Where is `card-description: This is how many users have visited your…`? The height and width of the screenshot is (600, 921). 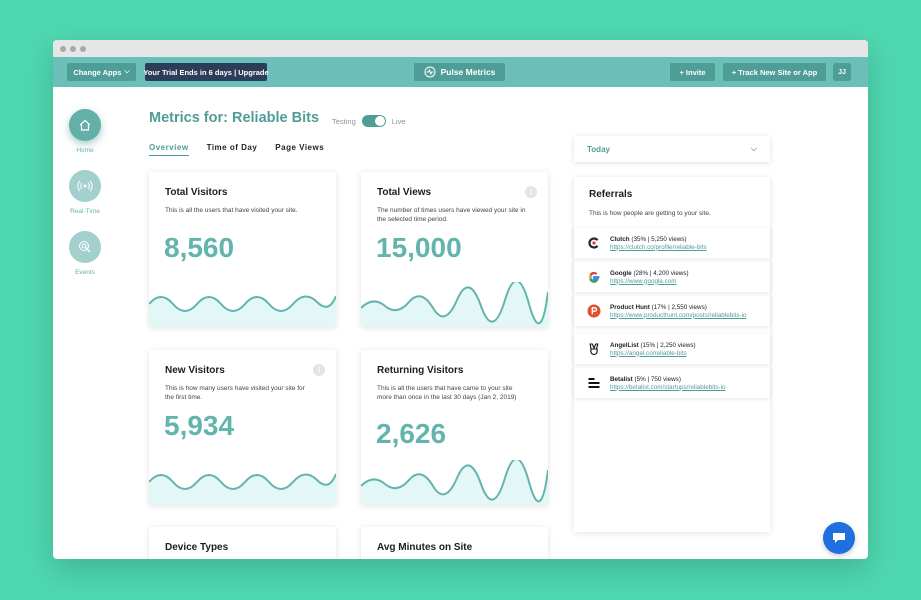 card-description: This is how many users have visited your… is located at coordinates (235, 393).